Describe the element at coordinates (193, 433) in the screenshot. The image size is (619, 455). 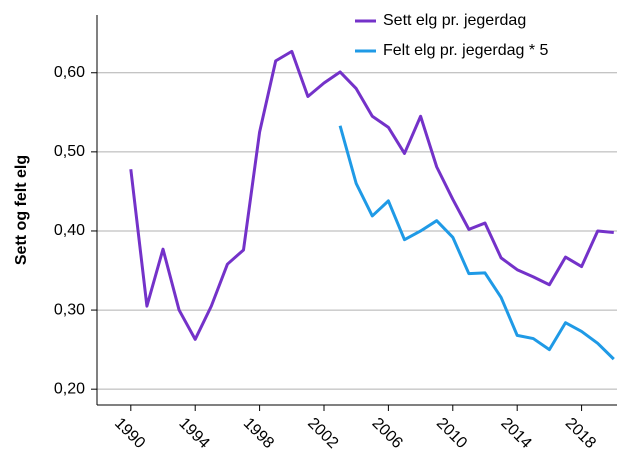
I see `x-tick-label: 1994` at that location.